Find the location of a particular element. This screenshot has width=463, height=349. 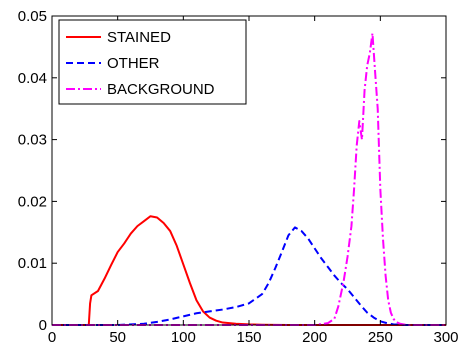

y-tick-label: 0.04 is located at coordinates (32, 78).